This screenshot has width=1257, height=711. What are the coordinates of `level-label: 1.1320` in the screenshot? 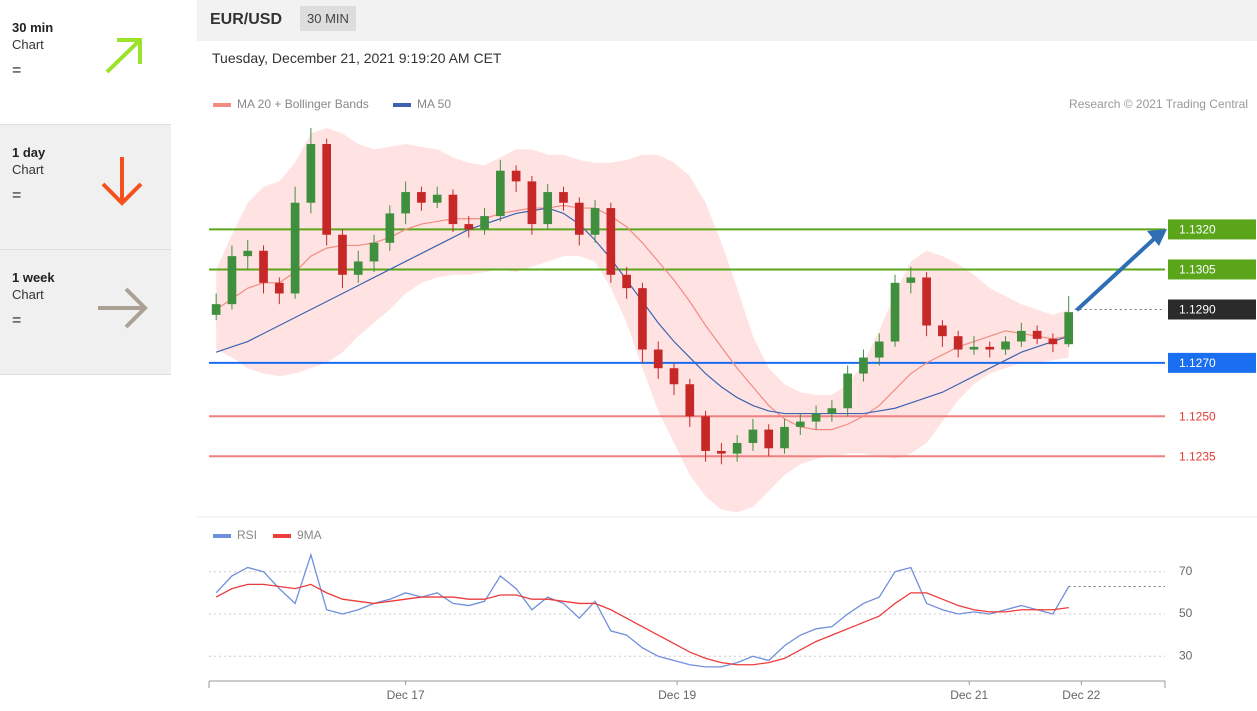 It's located at (1197, 230).